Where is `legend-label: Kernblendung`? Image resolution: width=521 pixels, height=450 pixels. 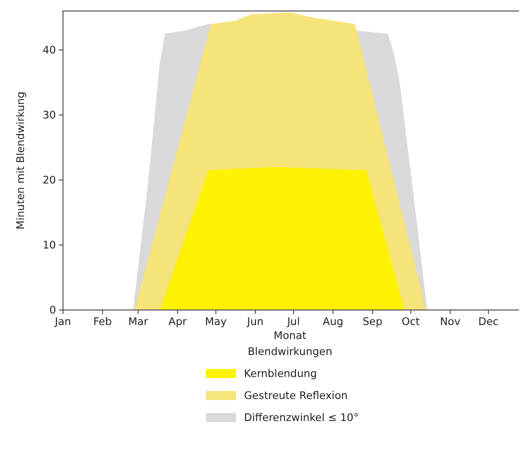
legend-label: Kernblendung is located at coordinates (280, 374).